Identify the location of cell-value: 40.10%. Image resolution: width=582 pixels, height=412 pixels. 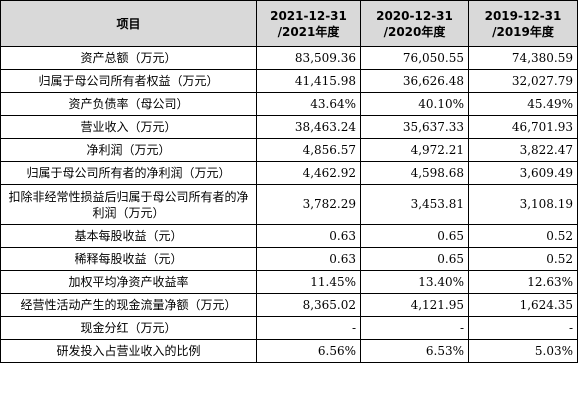
(414, 104).